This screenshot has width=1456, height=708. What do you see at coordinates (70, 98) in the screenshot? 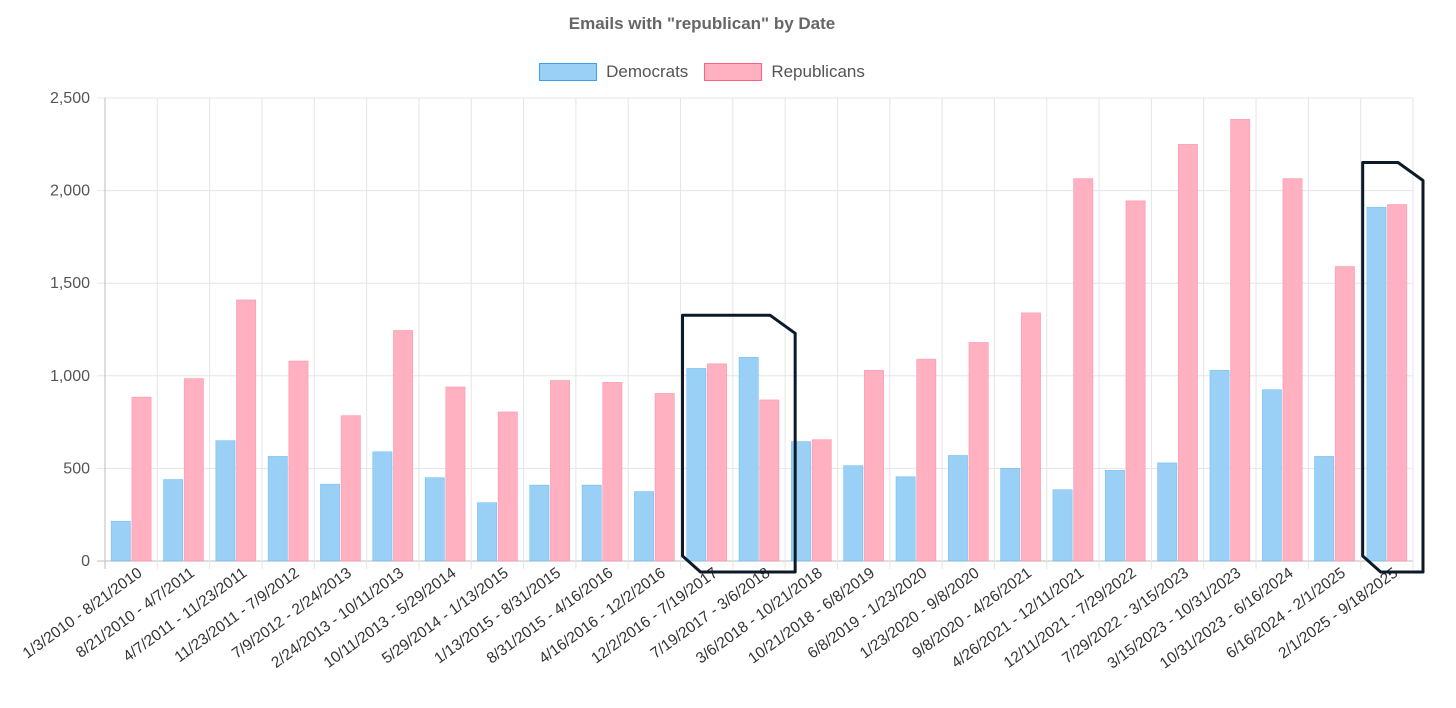
I see `y-tick-label: 2,500` at bounding box center [70, 98].